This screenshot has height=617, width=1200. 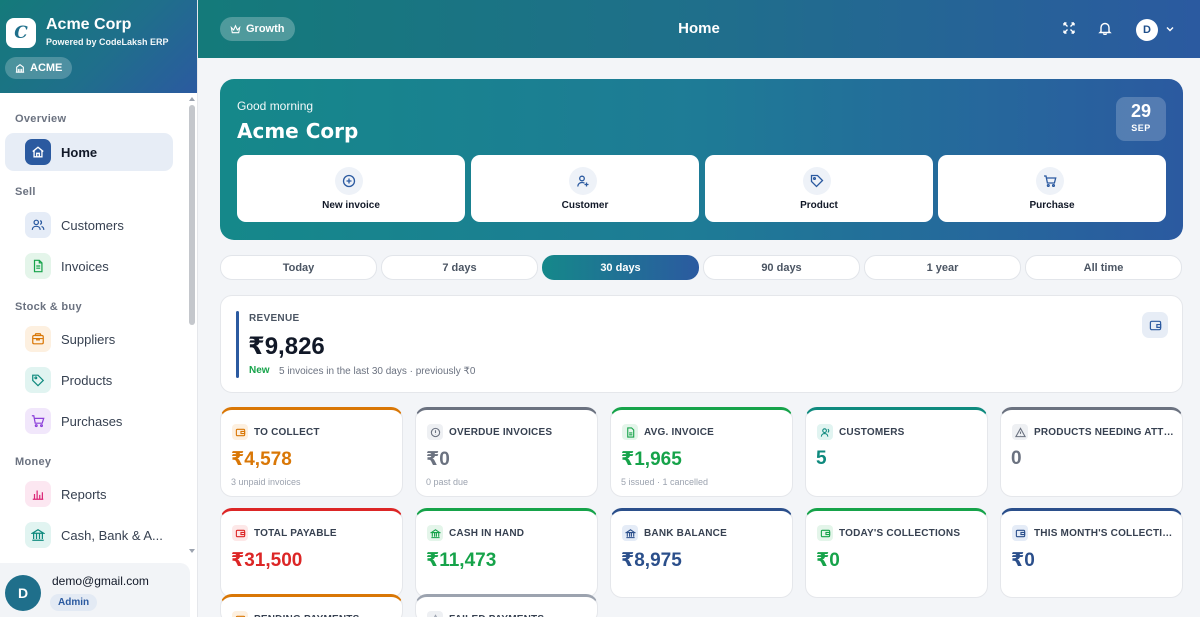 What do you see at coordinates (699, 28) in the screenshot?
I see `page-title: Home` at bounding box center [699, 28].